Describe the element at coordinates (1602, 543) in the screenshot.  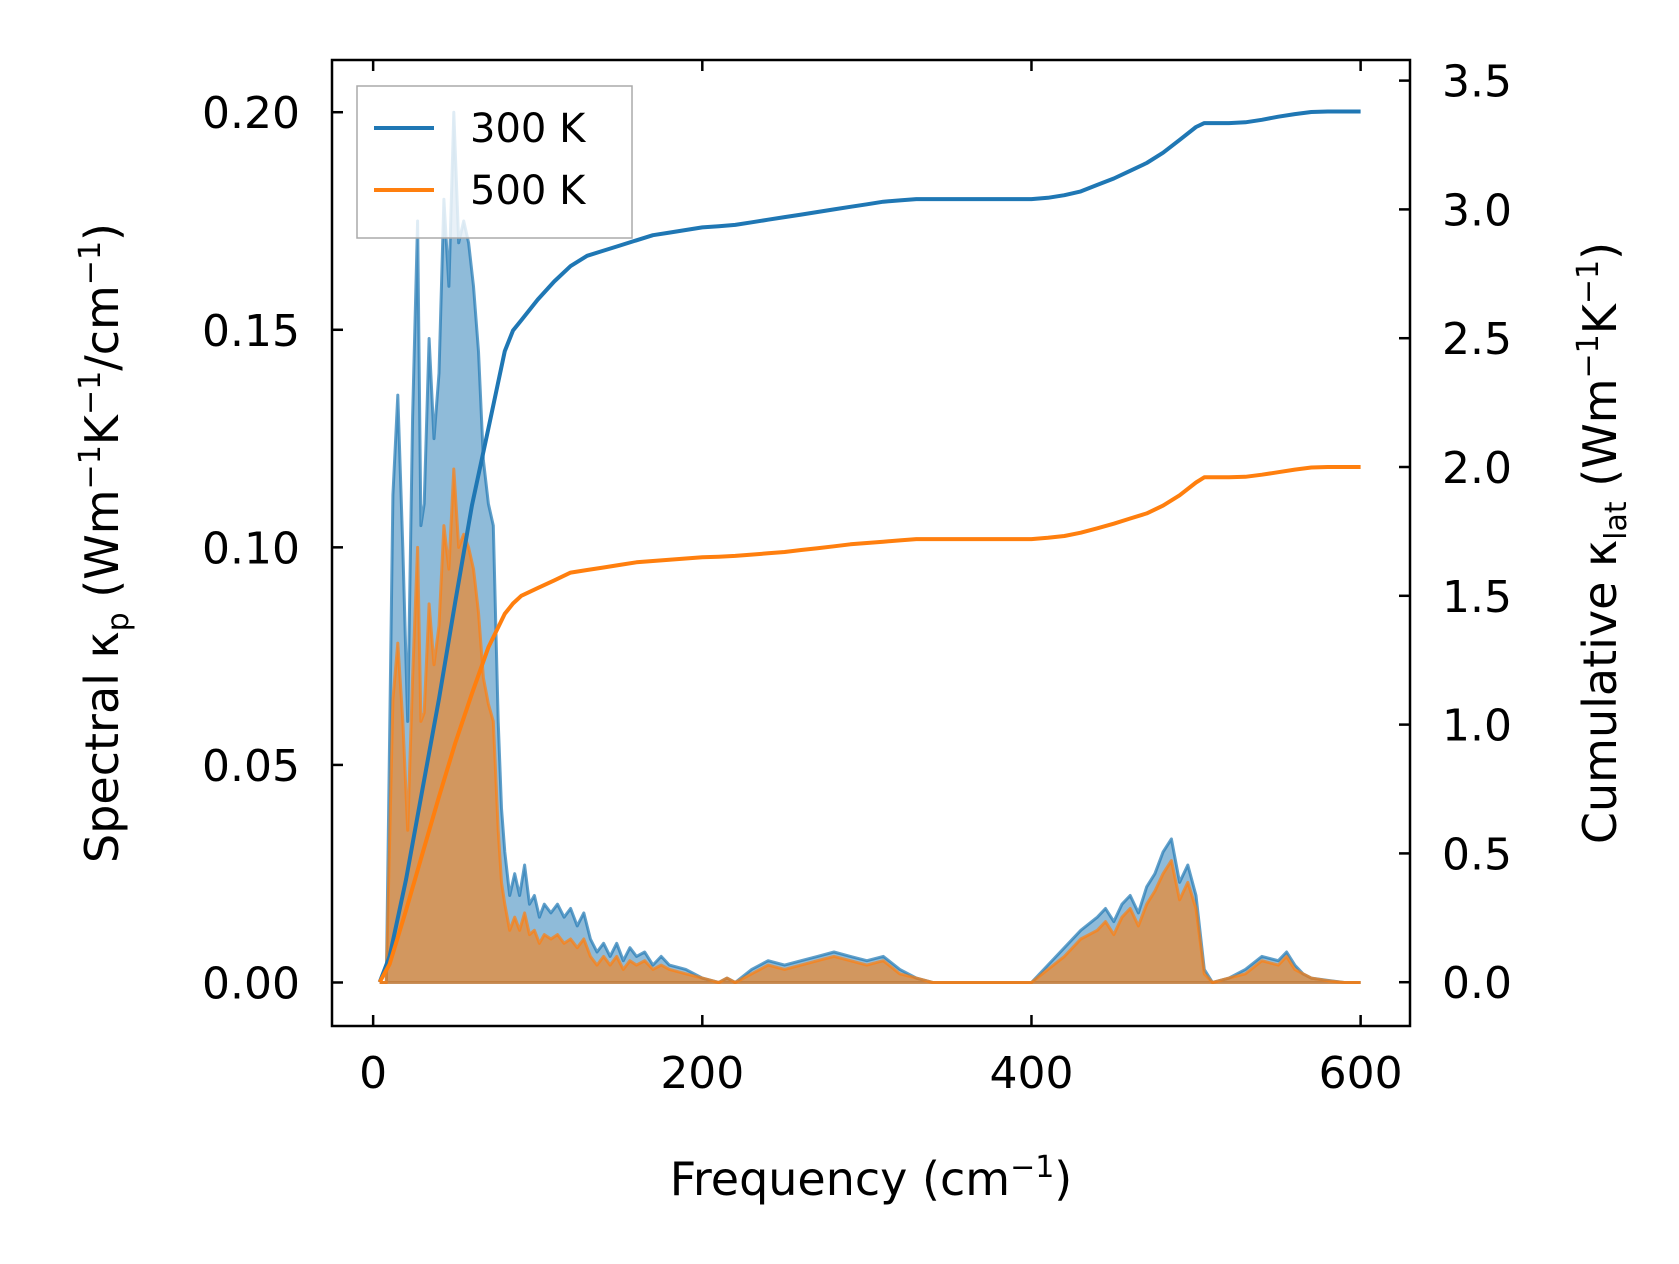
I see `y-right-axis-title: Cumulative κlat (Wm−1K−1)` at that location.